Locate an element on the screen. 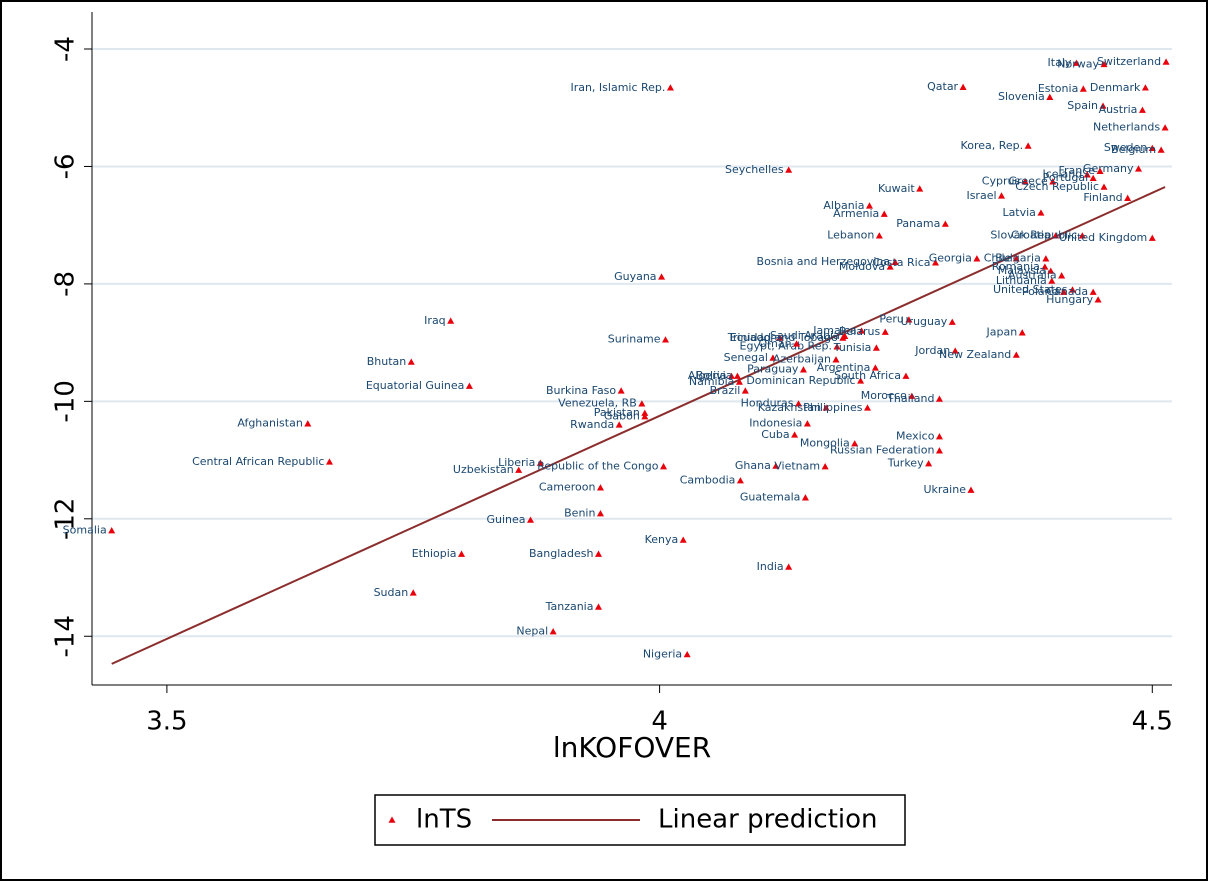  point-label: Chile is located at coordinates (998, 258).